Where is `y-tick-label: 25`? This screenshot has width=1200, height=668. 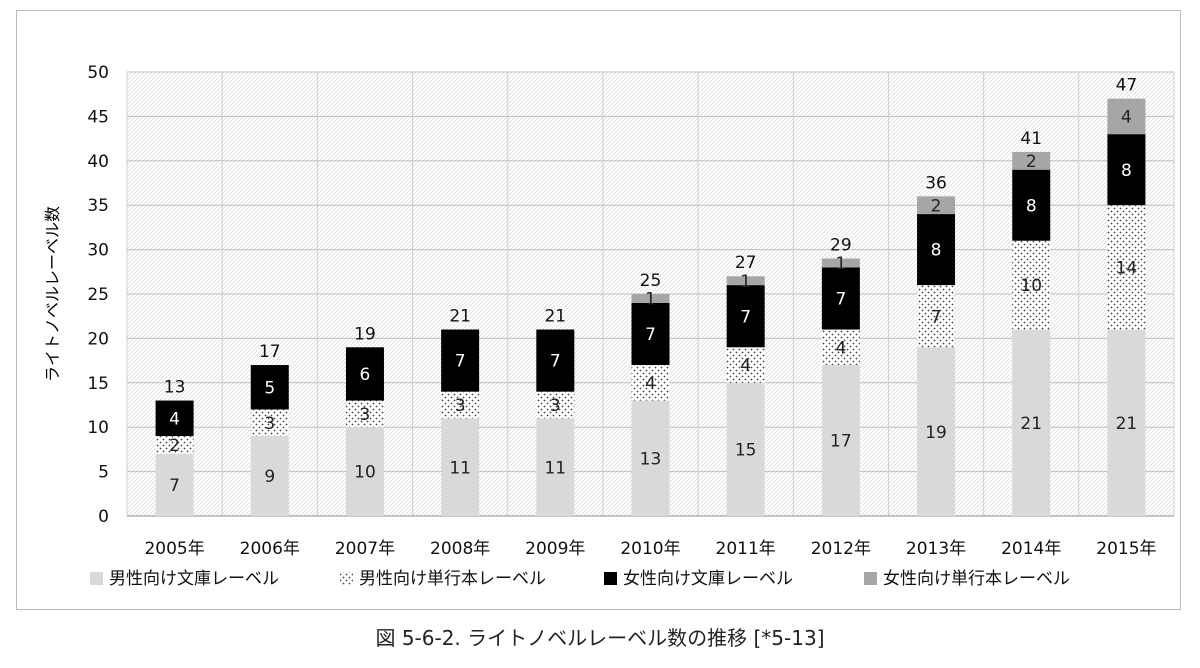 y-tick-label: 25 is located at coordinates (98, 295).